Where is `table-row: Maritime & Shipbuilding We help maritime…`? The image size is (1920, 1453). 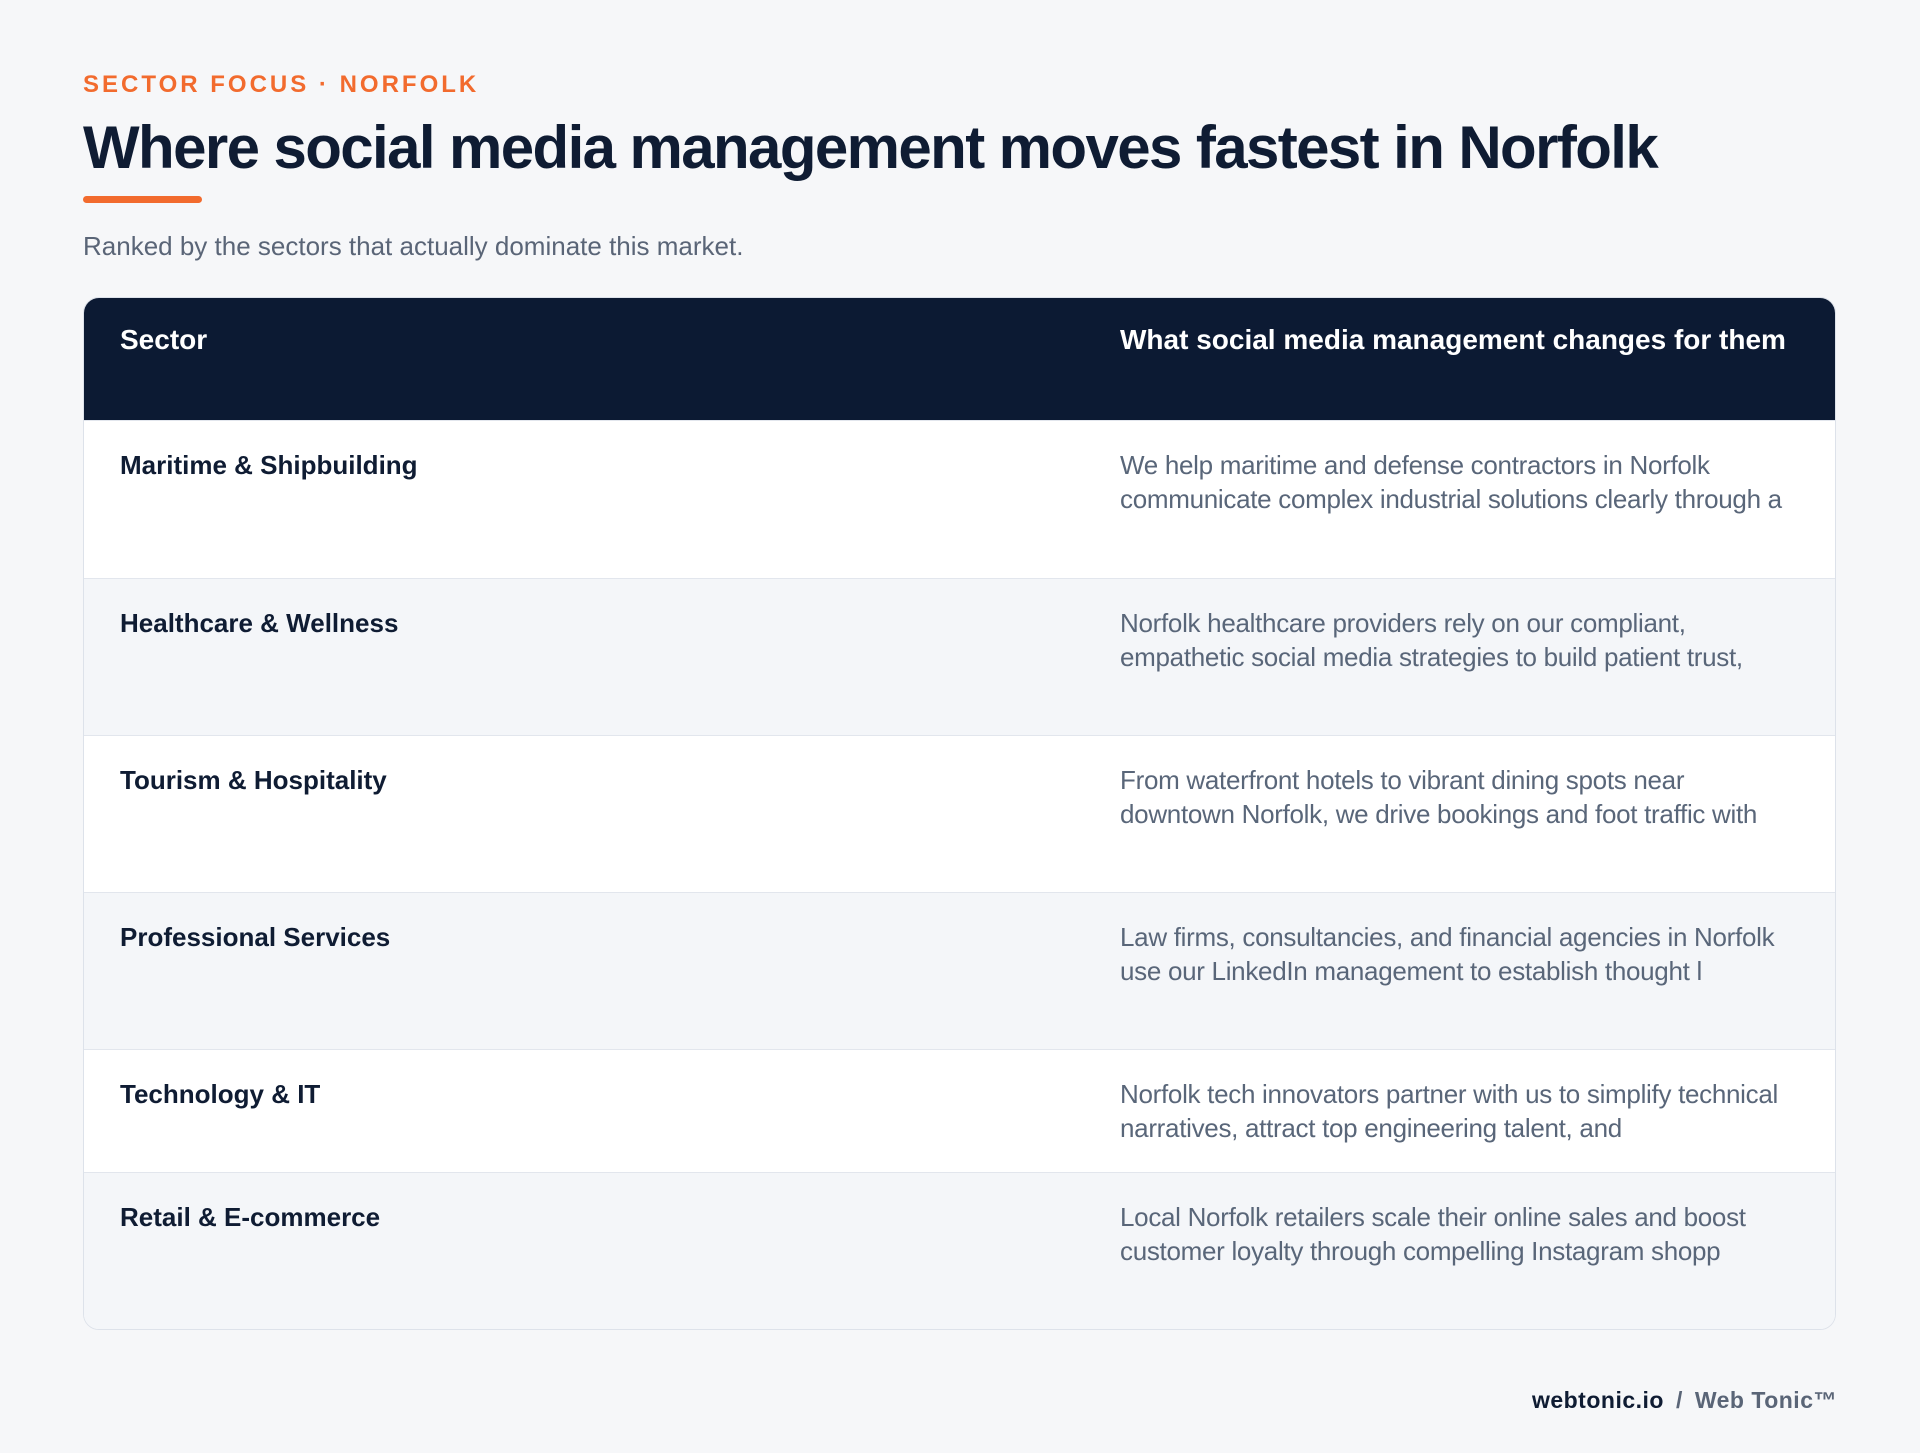
table-row: Maritime & Shipbuilding We help maritime… is located at coordinates (959, 499).